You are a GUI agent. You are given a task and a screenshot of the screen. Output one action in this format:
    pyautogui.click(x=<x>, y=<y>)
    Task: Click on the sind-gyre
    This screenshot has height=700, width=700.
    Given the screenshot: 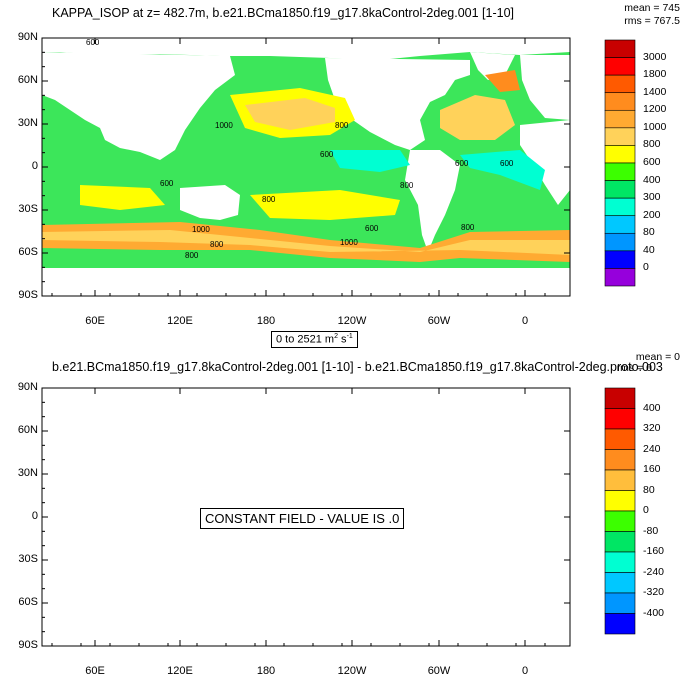 What is the action you would take?
    pyautogui.click(x=122, y=197)
    